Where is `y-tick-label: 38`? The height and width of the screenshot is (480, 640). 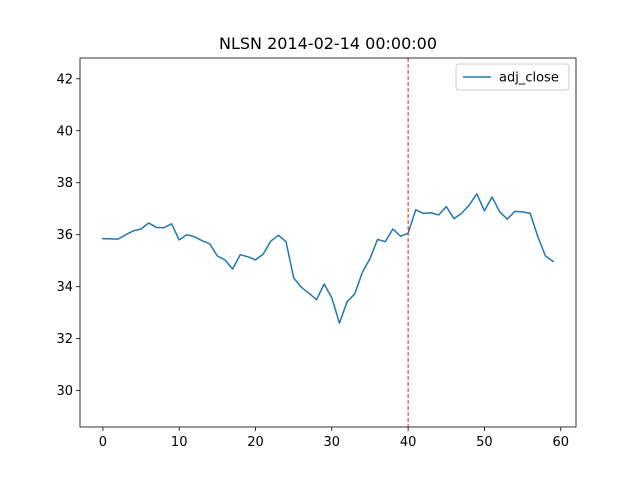
y-tick-label: 38 is located at coordinates (64, 183).